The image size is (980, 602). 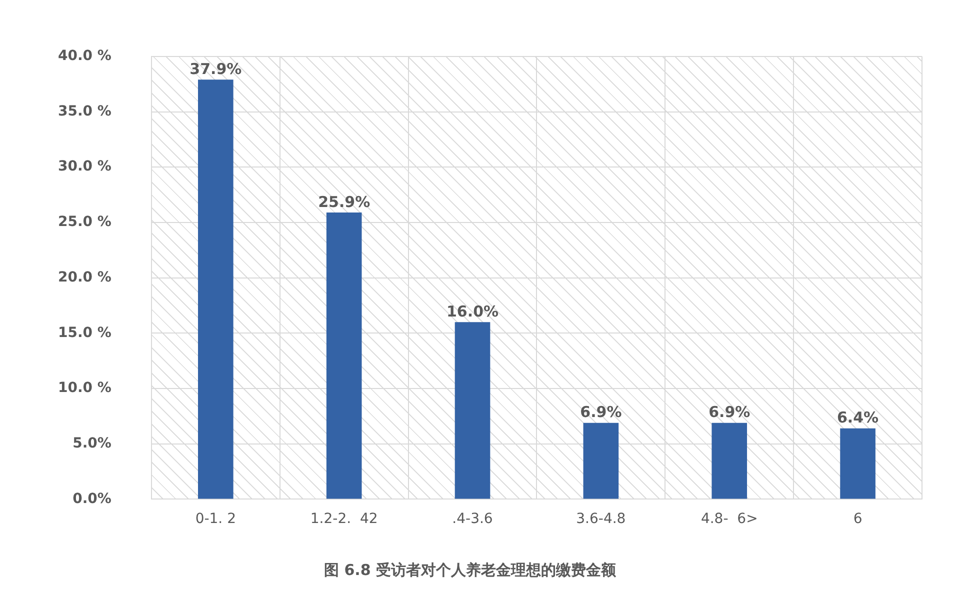 I want to click on y-tick-label: 5.0%, so click(x=92, y=443).